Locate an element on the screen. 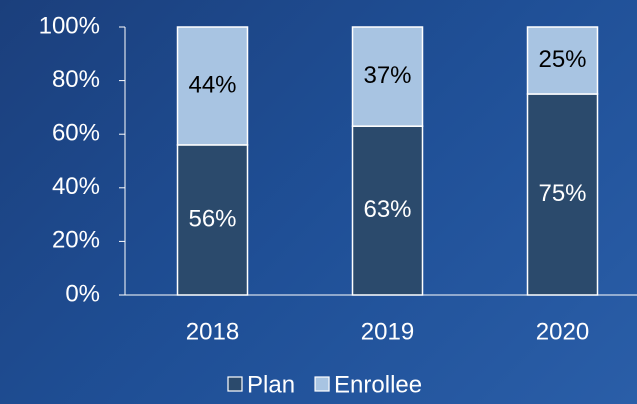  value-label: 44% is located at coordinates (212, 84).